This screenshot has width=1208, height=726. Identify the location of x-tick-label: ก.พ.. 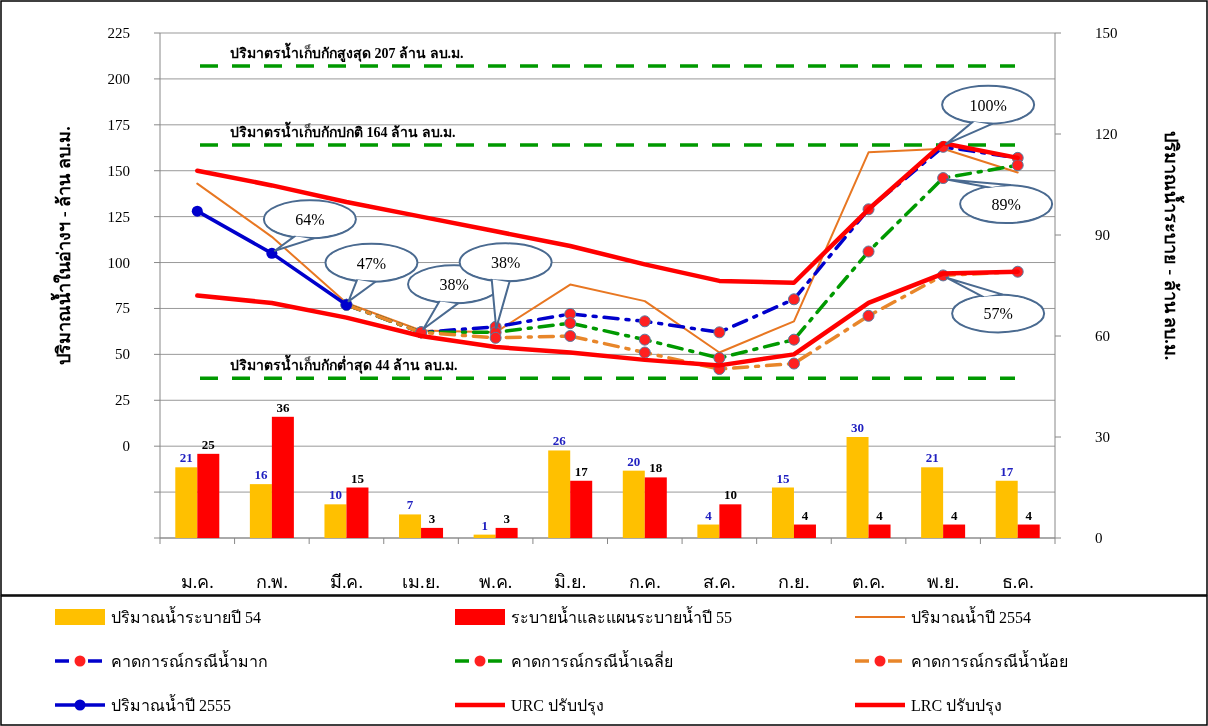
(271, 582).